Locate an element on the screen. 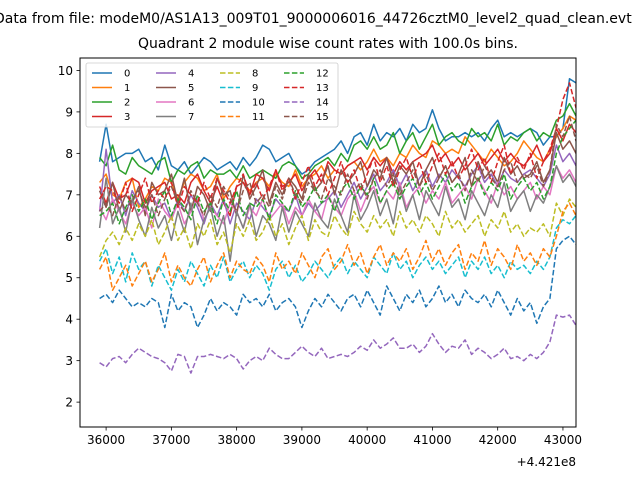 Image resolution: width=640 pixels, height=480 pixels. y-tick-label: 2 is located at coordinates (69, 403).